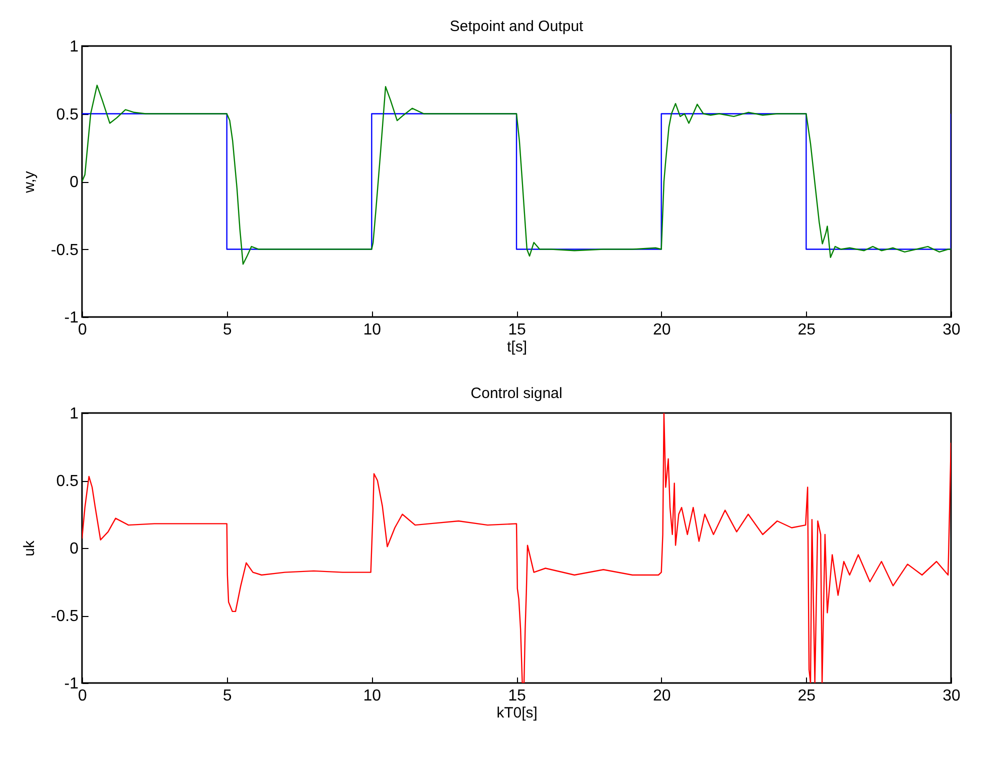  Describe the element at coordinates (29, 548) in the screenshot. I see `y-axis-title: uk` at that location.